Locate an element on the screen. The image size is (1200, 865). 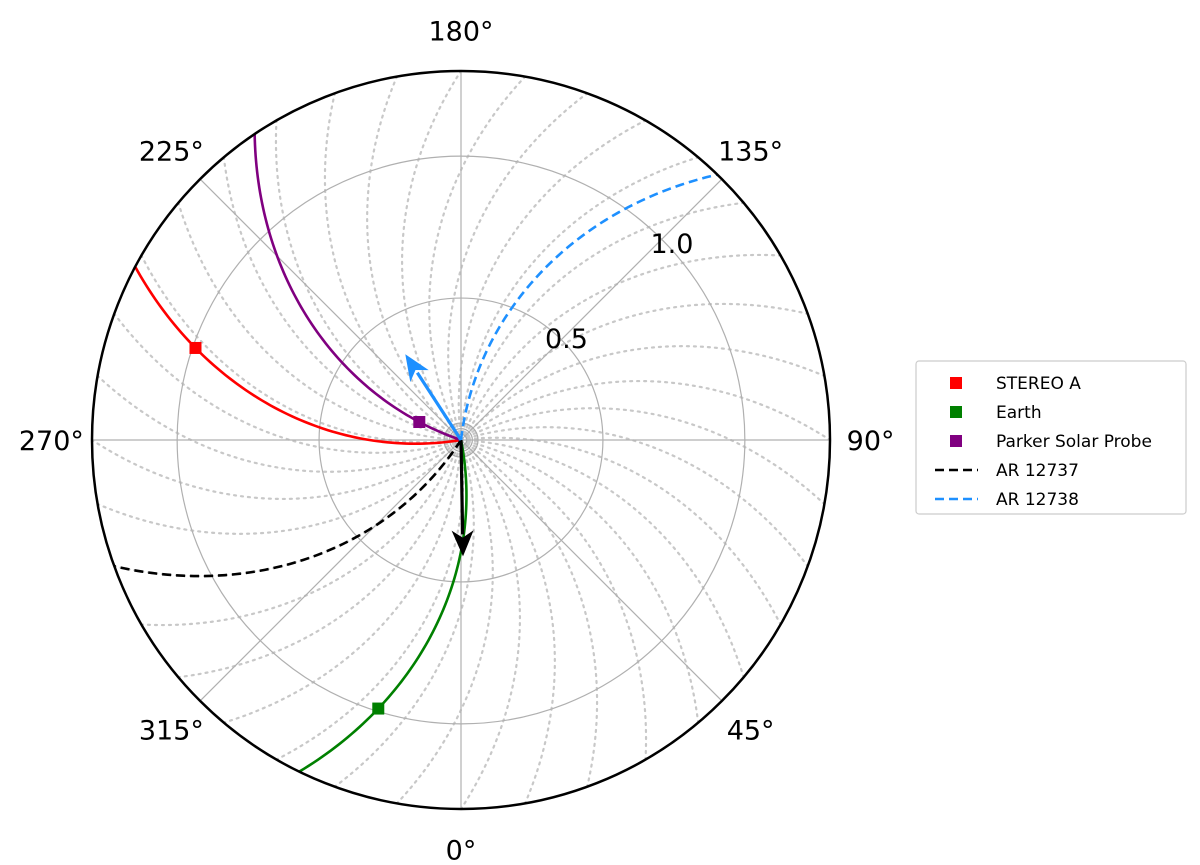
legend-label: Parker Solar Probe is located at coordinates (1074, 442).